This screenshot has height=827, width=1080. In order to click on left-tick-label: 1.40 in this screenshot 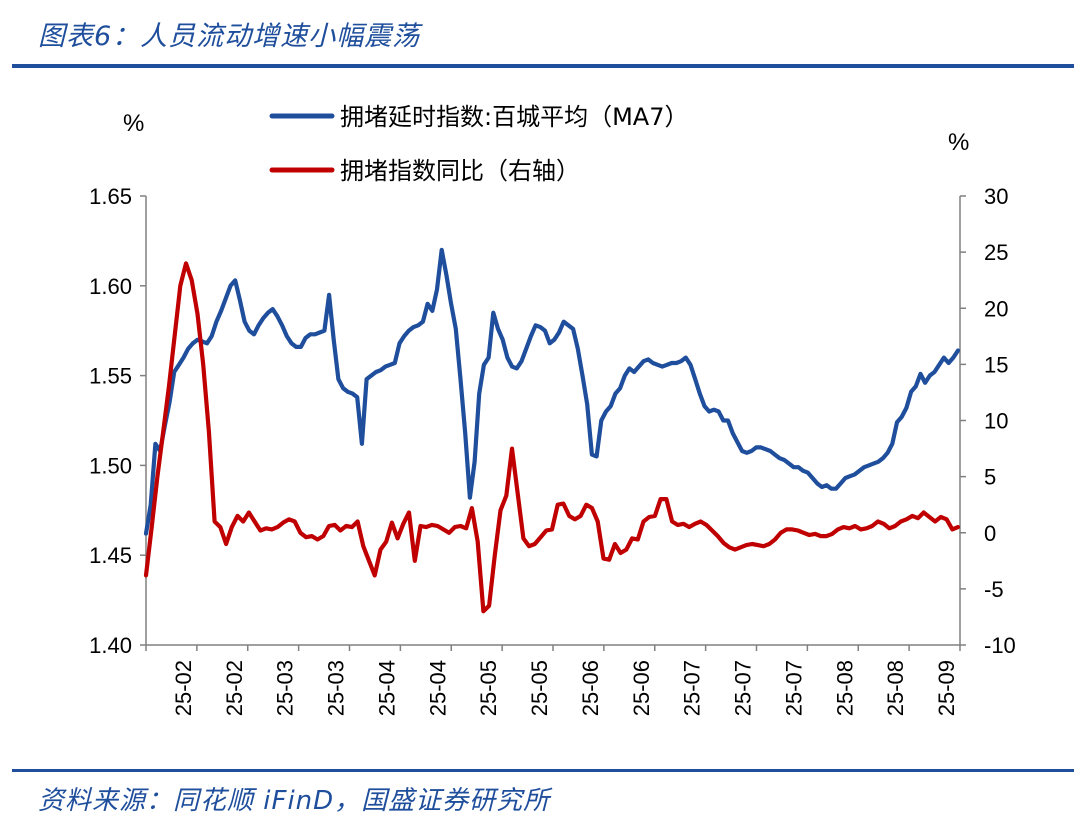, I will do `click(110, 645)`.